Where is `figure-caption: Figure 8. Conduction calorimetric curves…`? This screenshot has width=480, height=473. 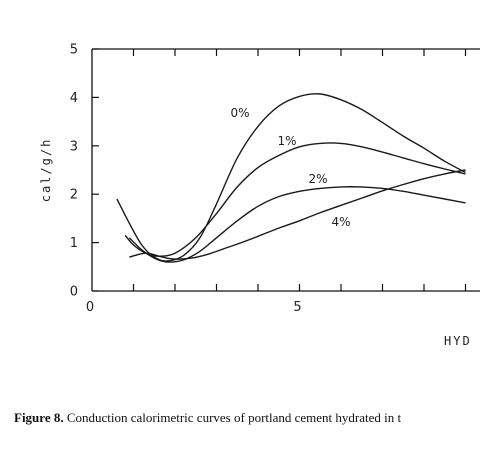 figure-caption: Figure 8. Conduction calorimetric curves… is located at coordinates (247, 418).